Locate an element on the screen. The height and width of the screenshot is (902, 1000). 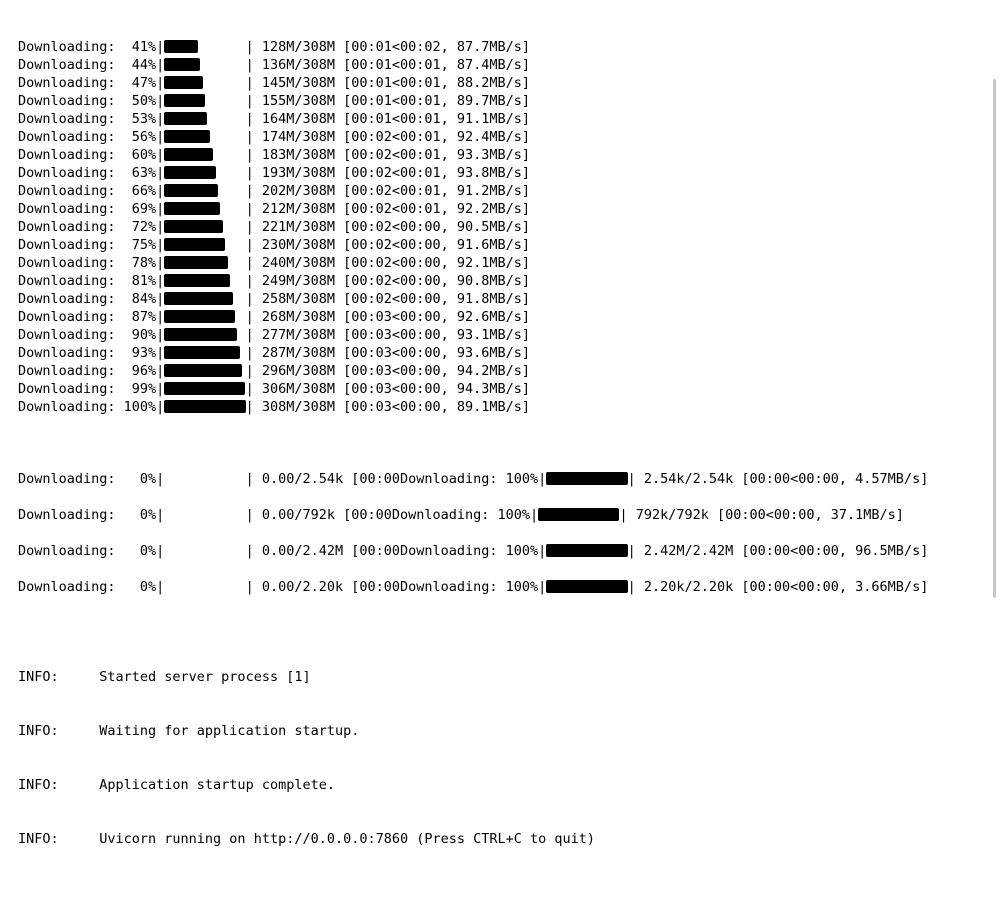
log-line: INFO: Application startup complete. is located at coordinates (509, 785).